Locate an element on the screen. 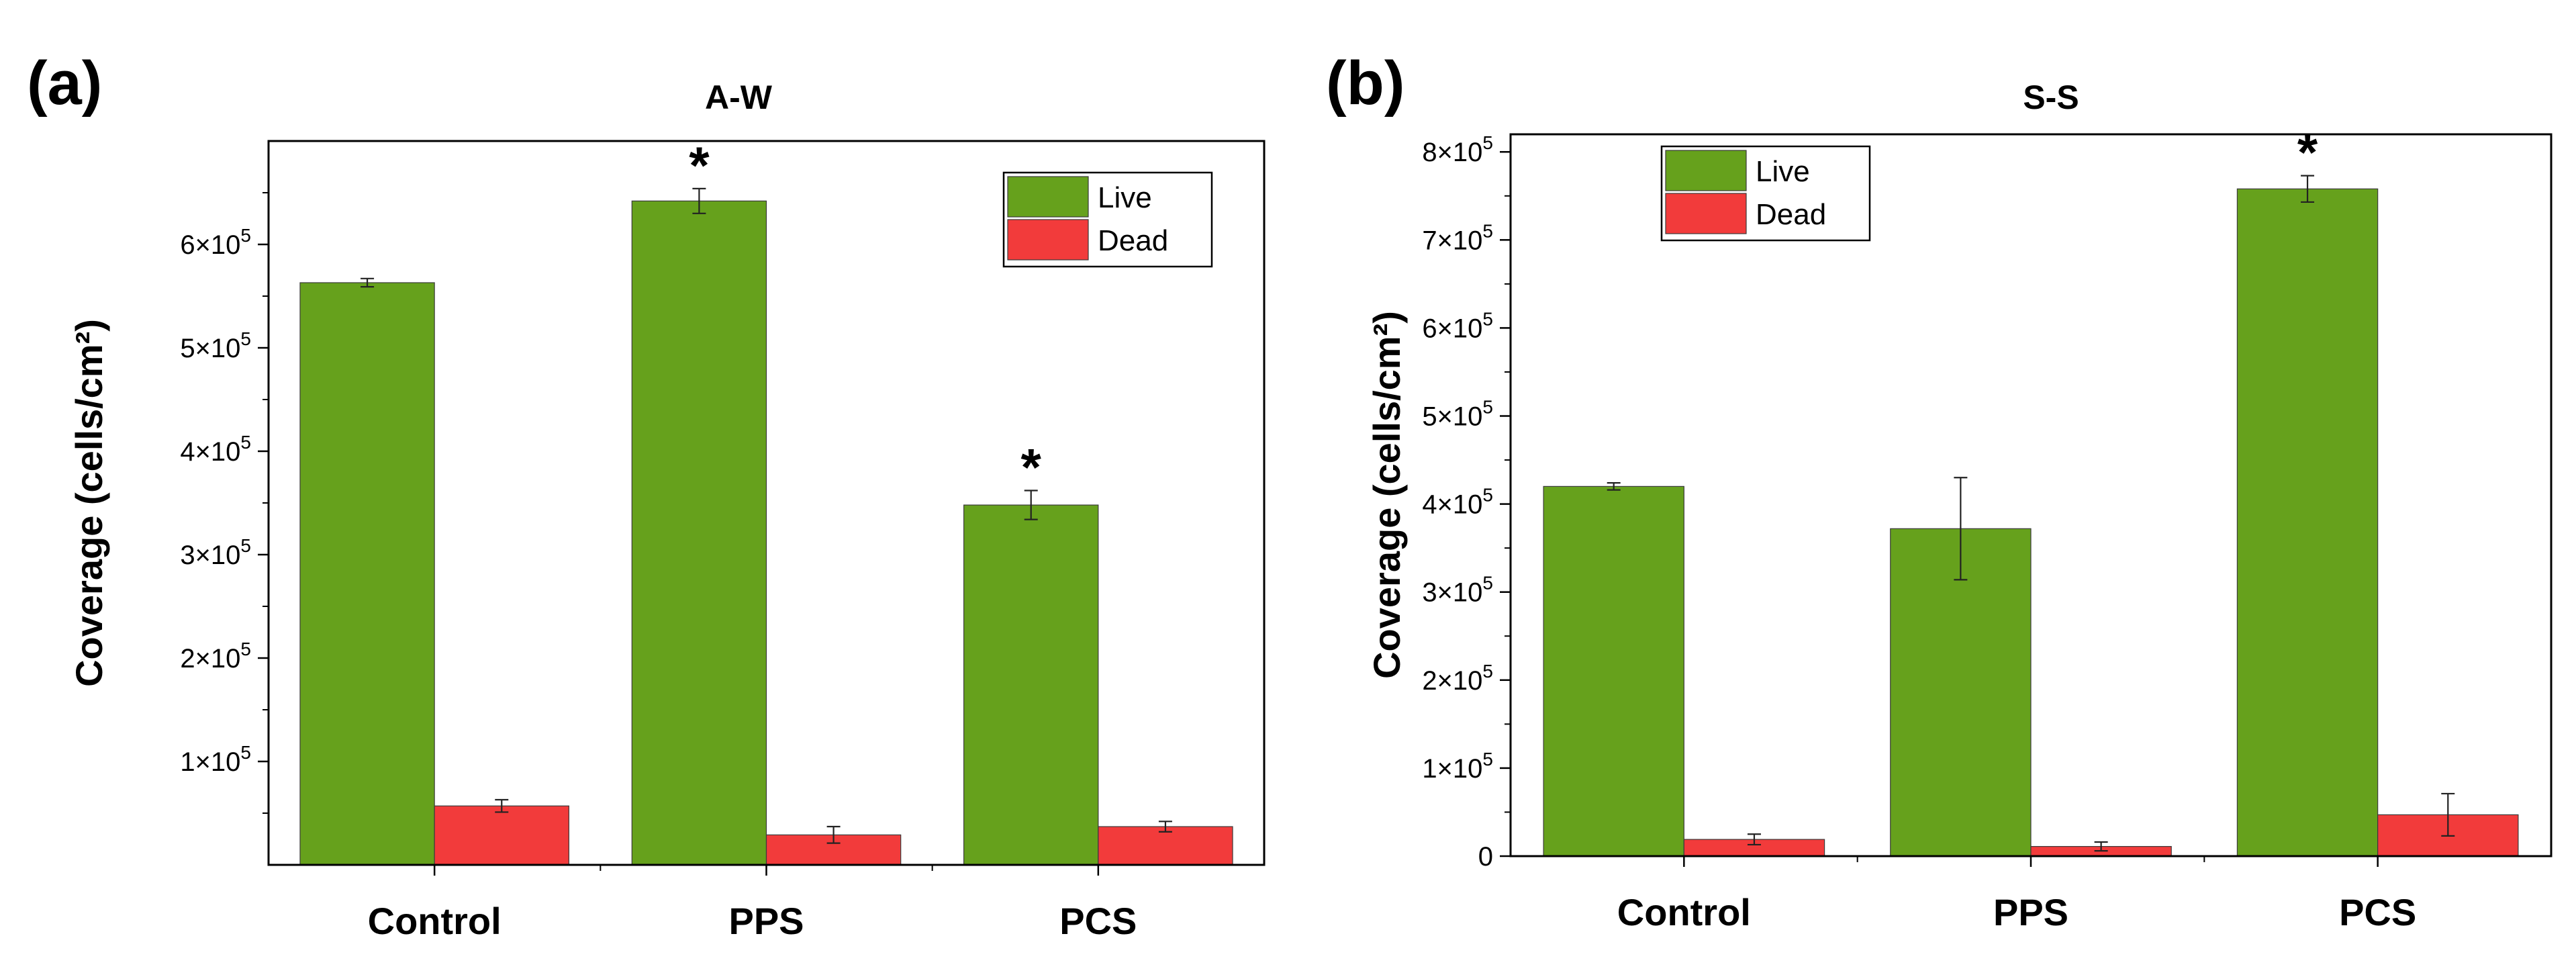 The height and width of the screenshot is (977, 2576). bar-dead-control is located at coordinates (501, 835).